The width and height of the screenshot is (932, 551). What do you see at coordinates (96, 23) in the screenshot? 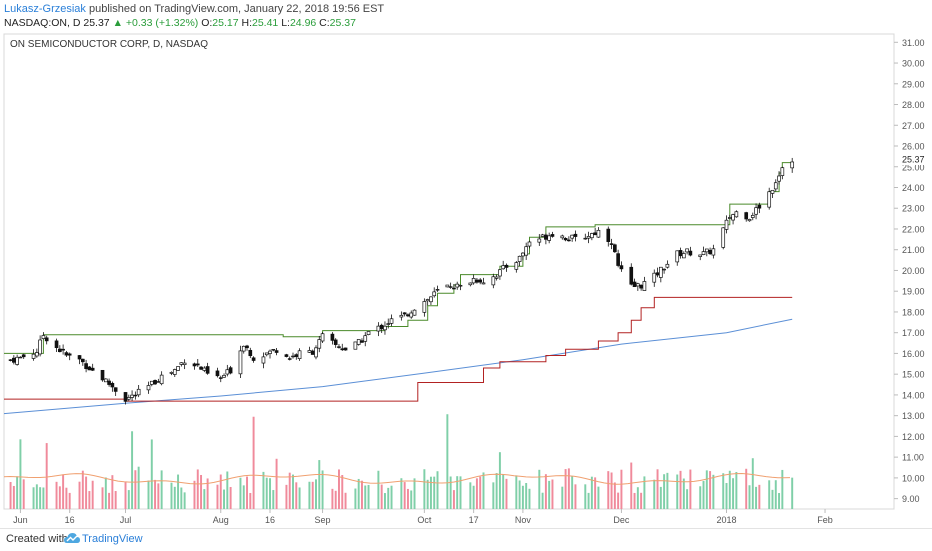
I see `last-price: 25.37` at bounding box center [96, 23].